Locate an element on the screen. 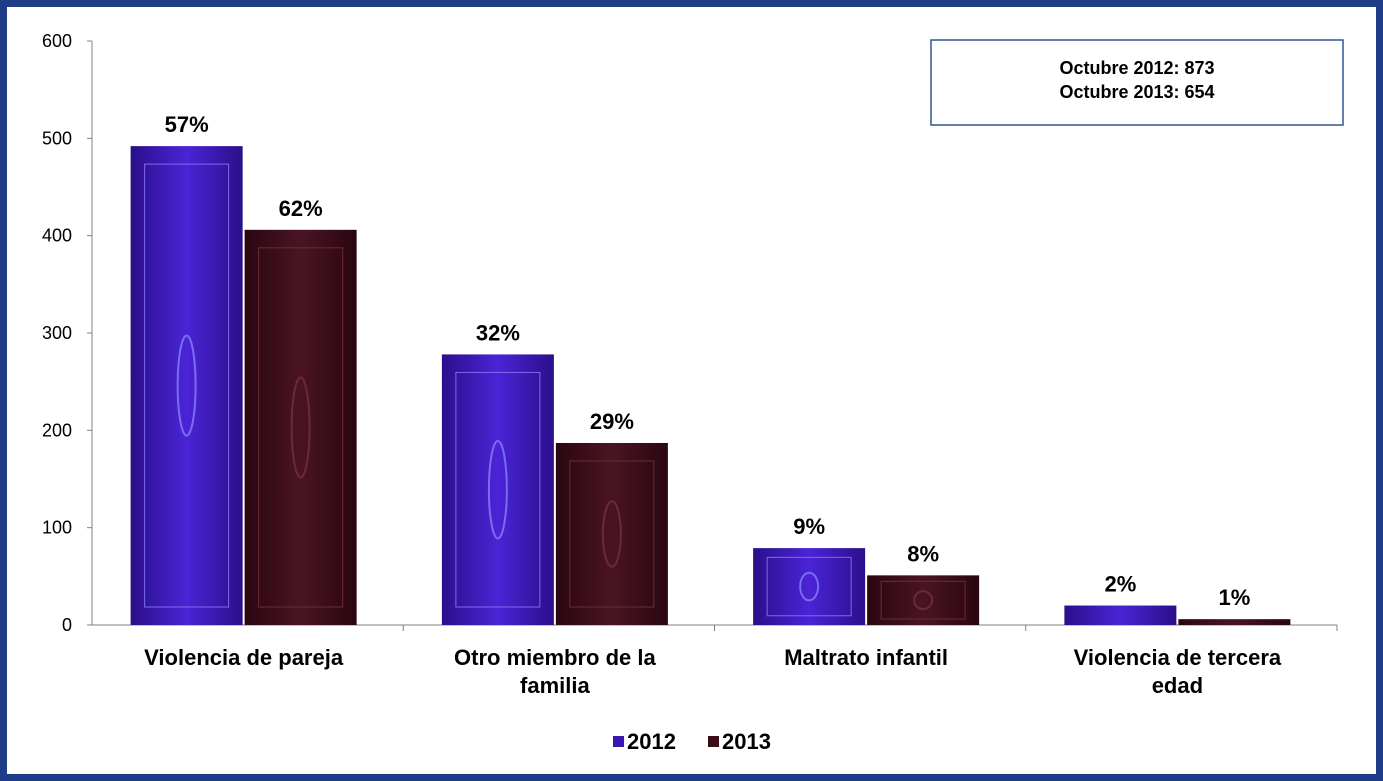  y-tick-label: 0 is located at coordinates (67, 625).